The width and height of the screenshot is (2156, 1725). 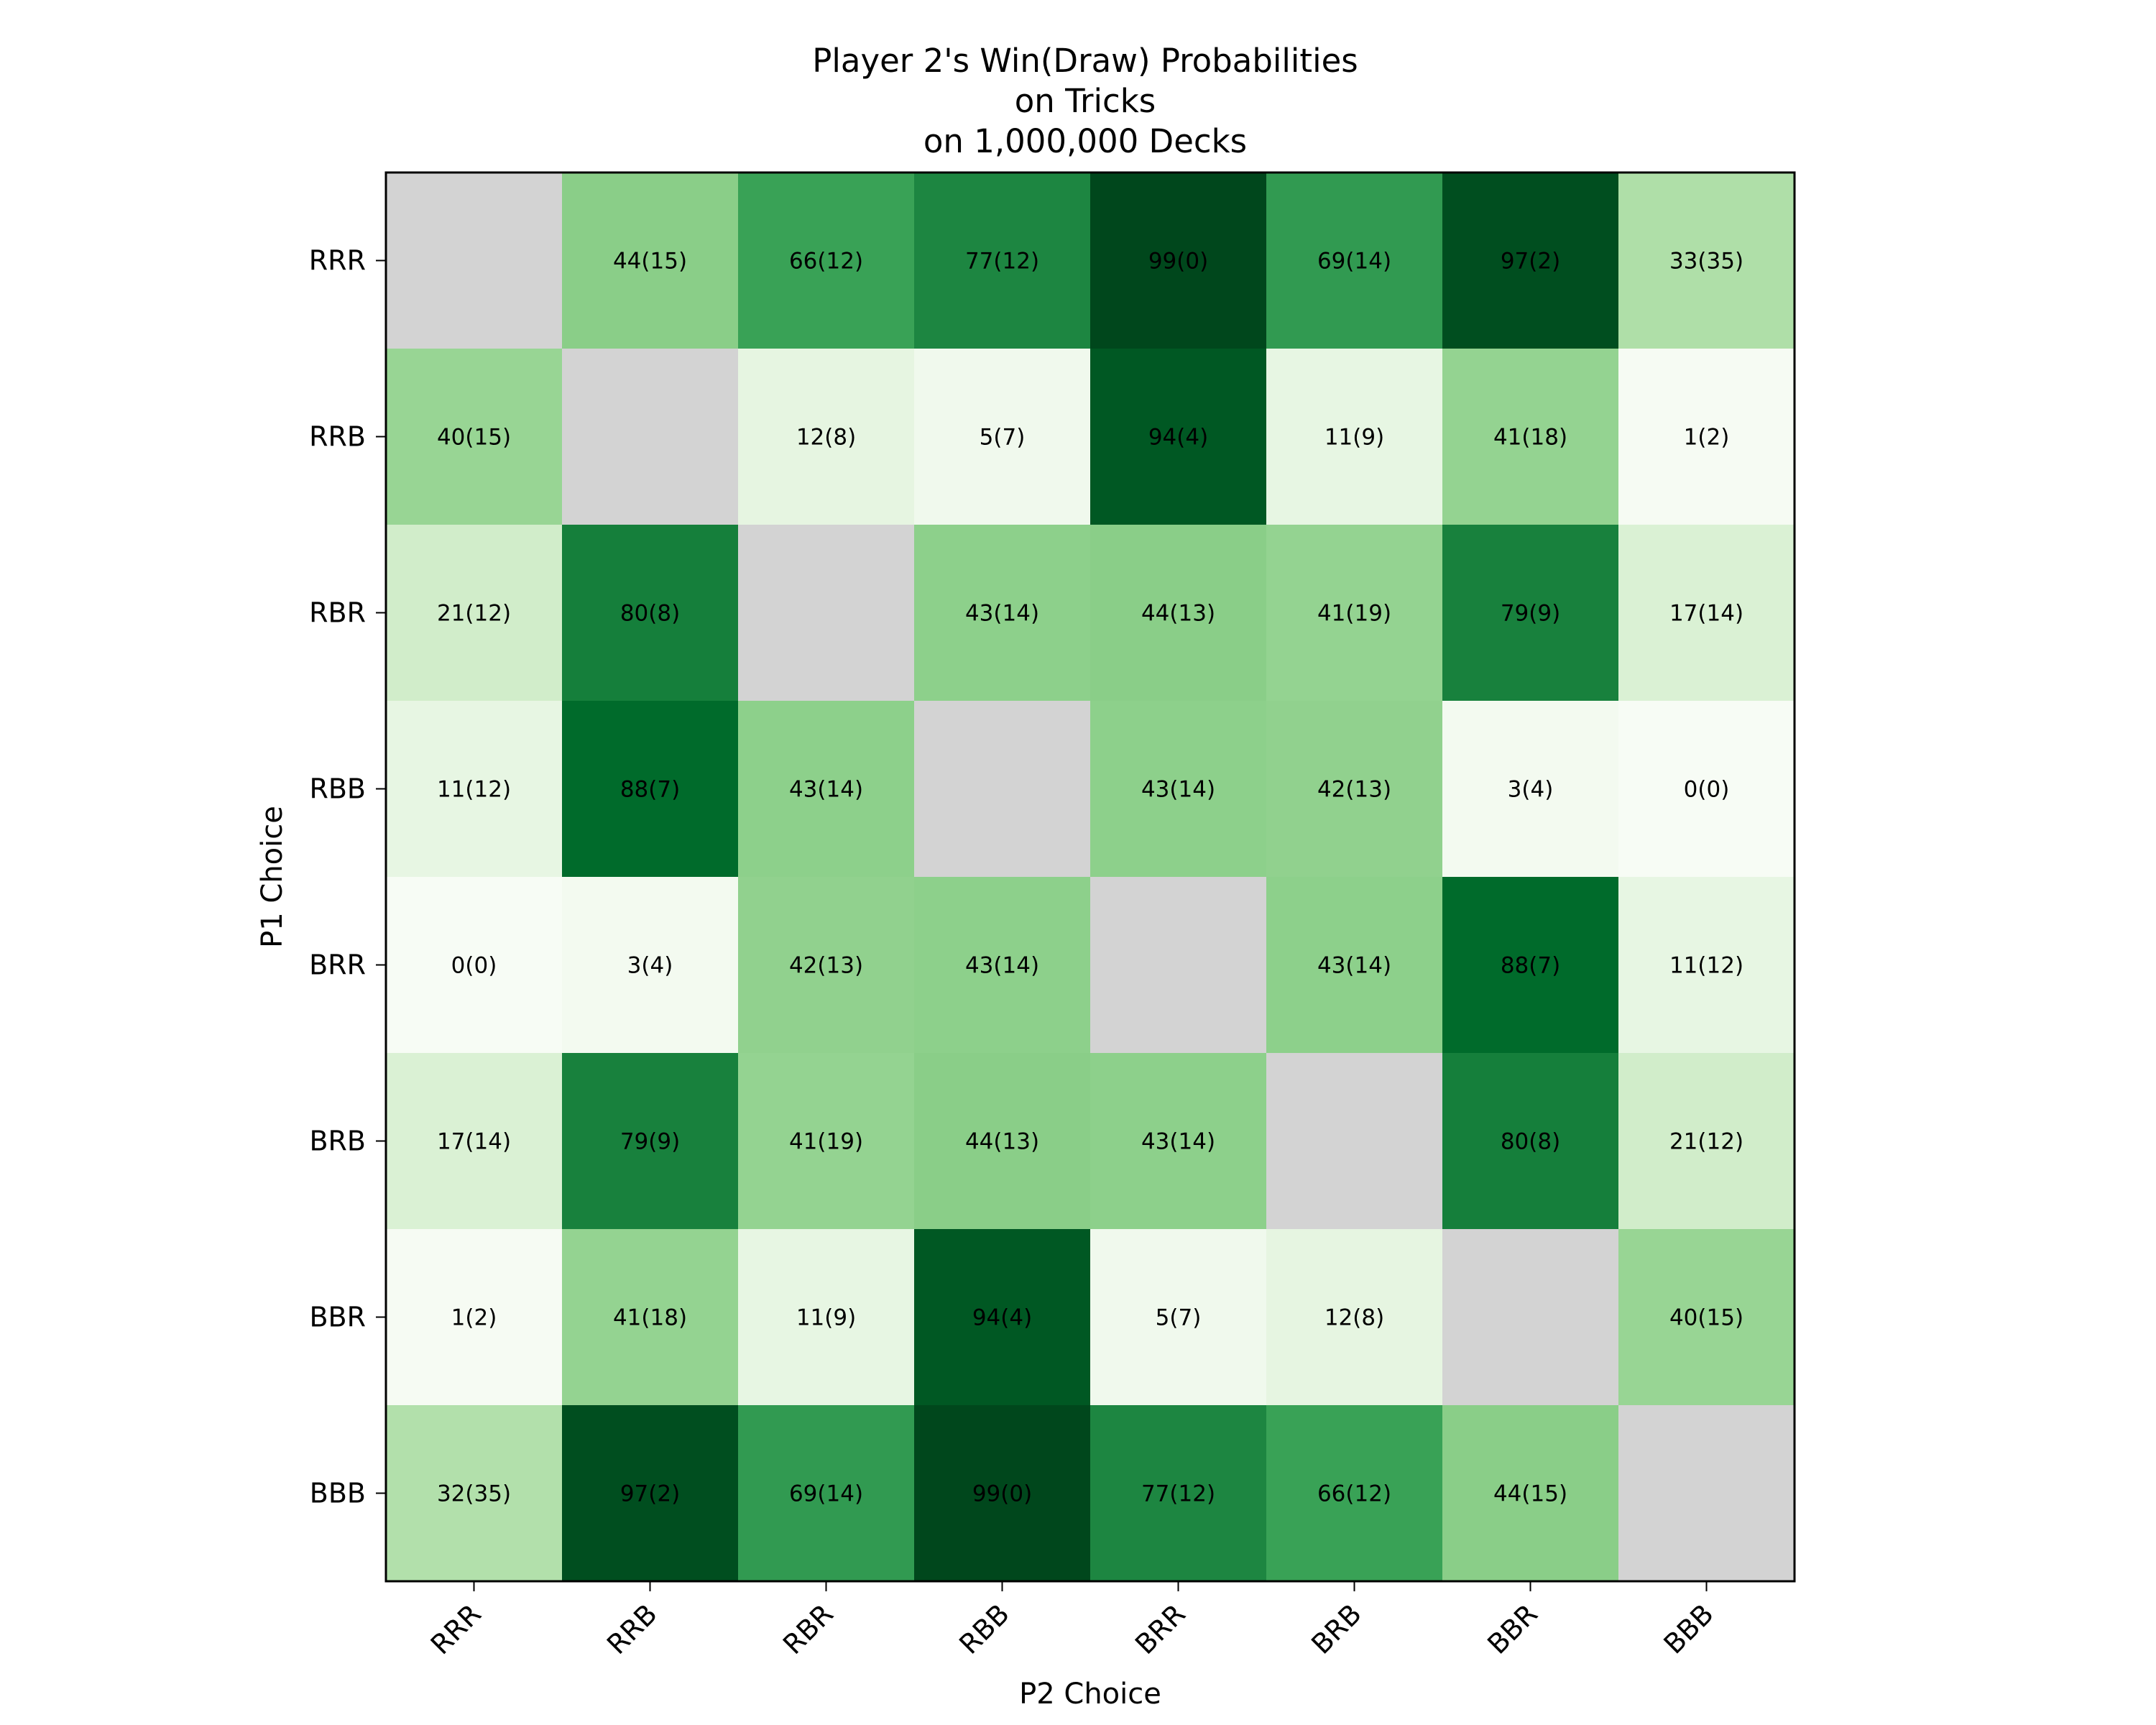 What do you see at coordinates (1688, 1629) in the screenshot?
I see `x-tick-label: BBB` at bounding box center [1688, 1629].